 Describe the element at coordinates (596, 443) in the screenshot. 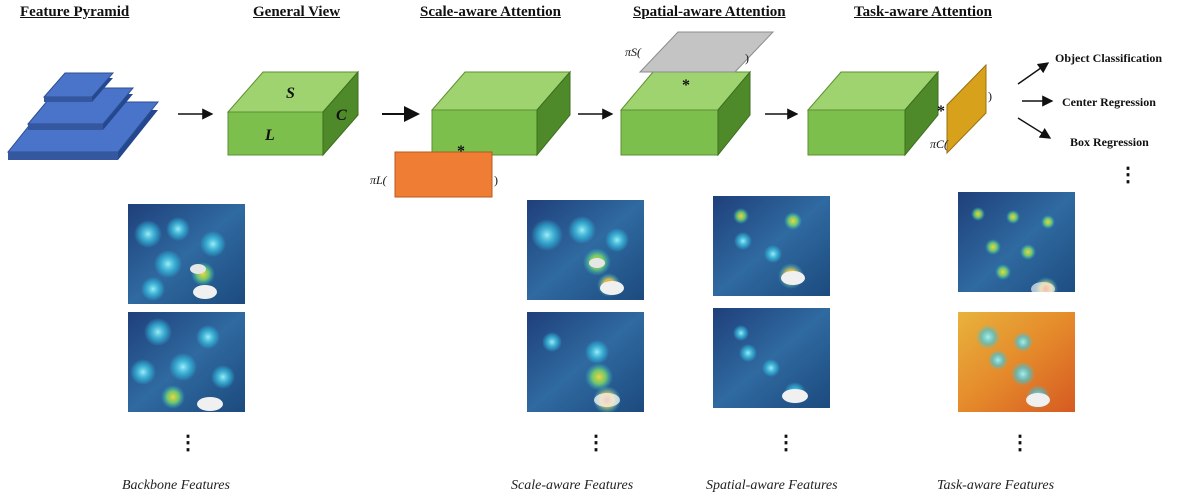

I see `scale-aware-ellipsis: ⋮` at that location.